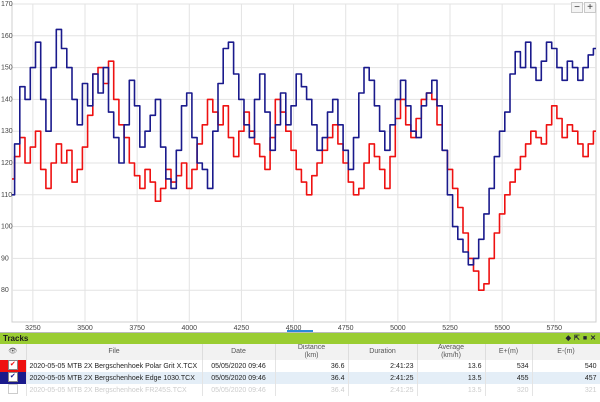 This screenshot has width=600, height=402. What do you see at coordinates (383, 366) in the screenshot?
I see `duration-cell: 2:41:23` at bounding box center [383, 366].